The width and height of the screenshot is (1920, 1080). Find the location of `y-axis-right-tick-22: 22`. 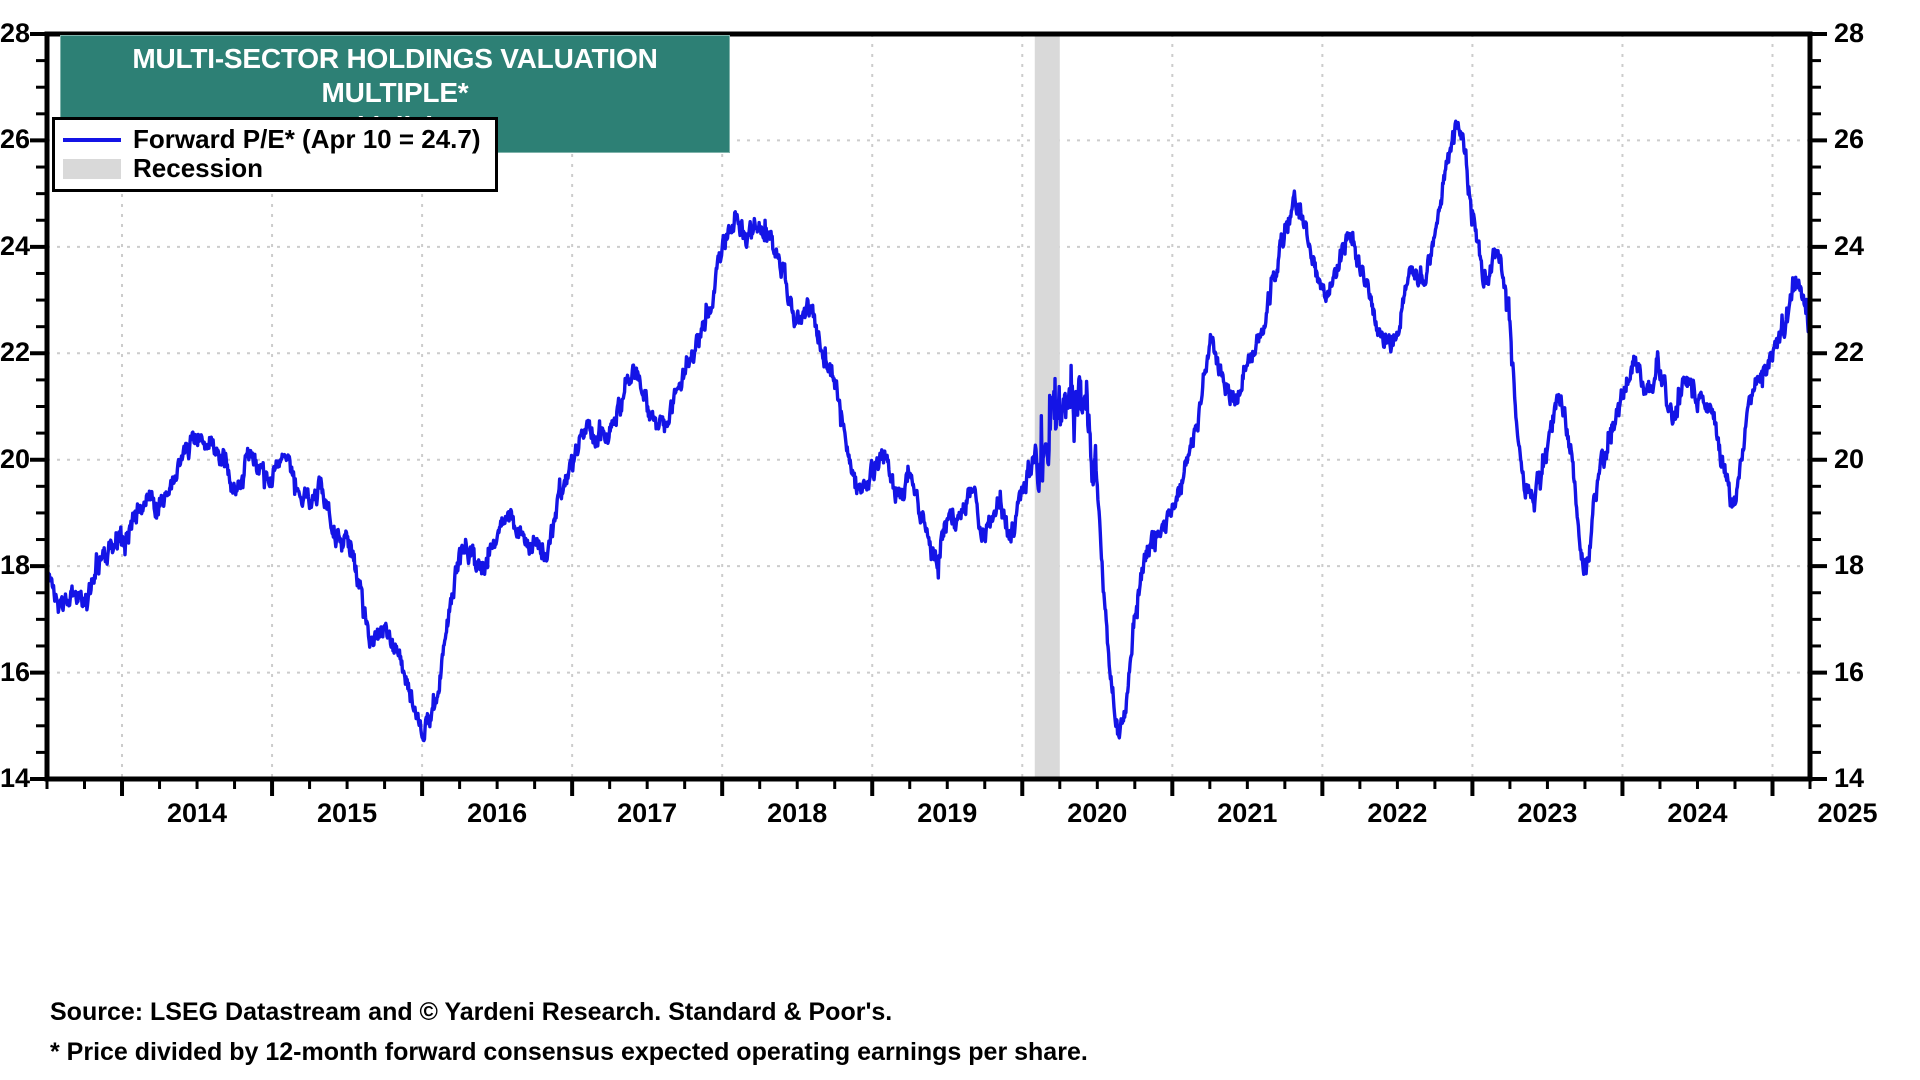

y-axis-right-tick-22: 22 is located at coordinates (1849, 352).